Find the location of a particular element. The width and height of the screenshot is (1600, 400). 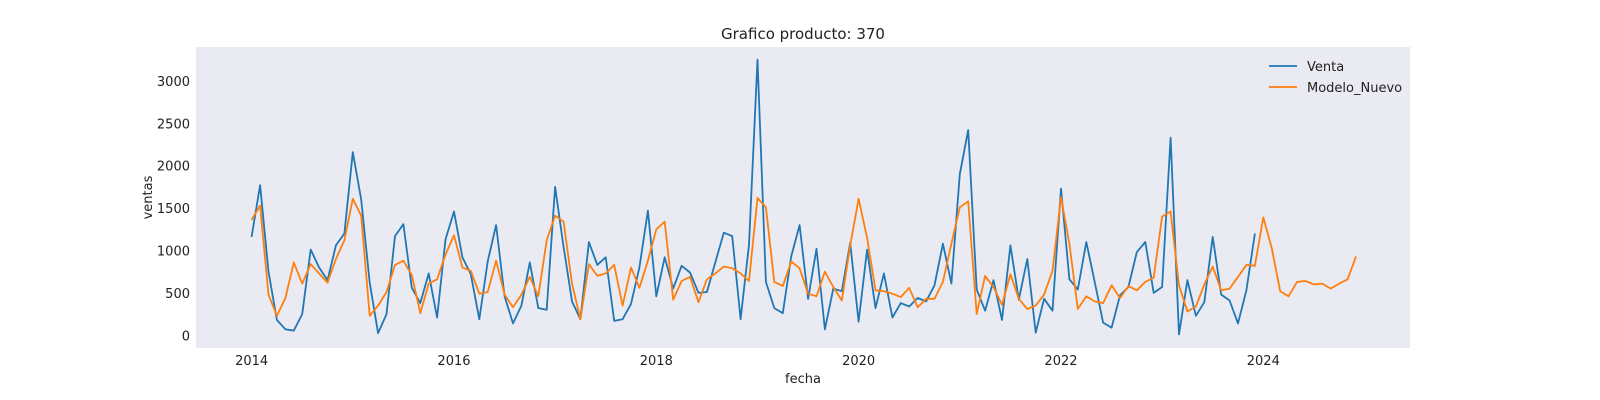

x-axis-label: fecha is located at coordinates (803, 379).